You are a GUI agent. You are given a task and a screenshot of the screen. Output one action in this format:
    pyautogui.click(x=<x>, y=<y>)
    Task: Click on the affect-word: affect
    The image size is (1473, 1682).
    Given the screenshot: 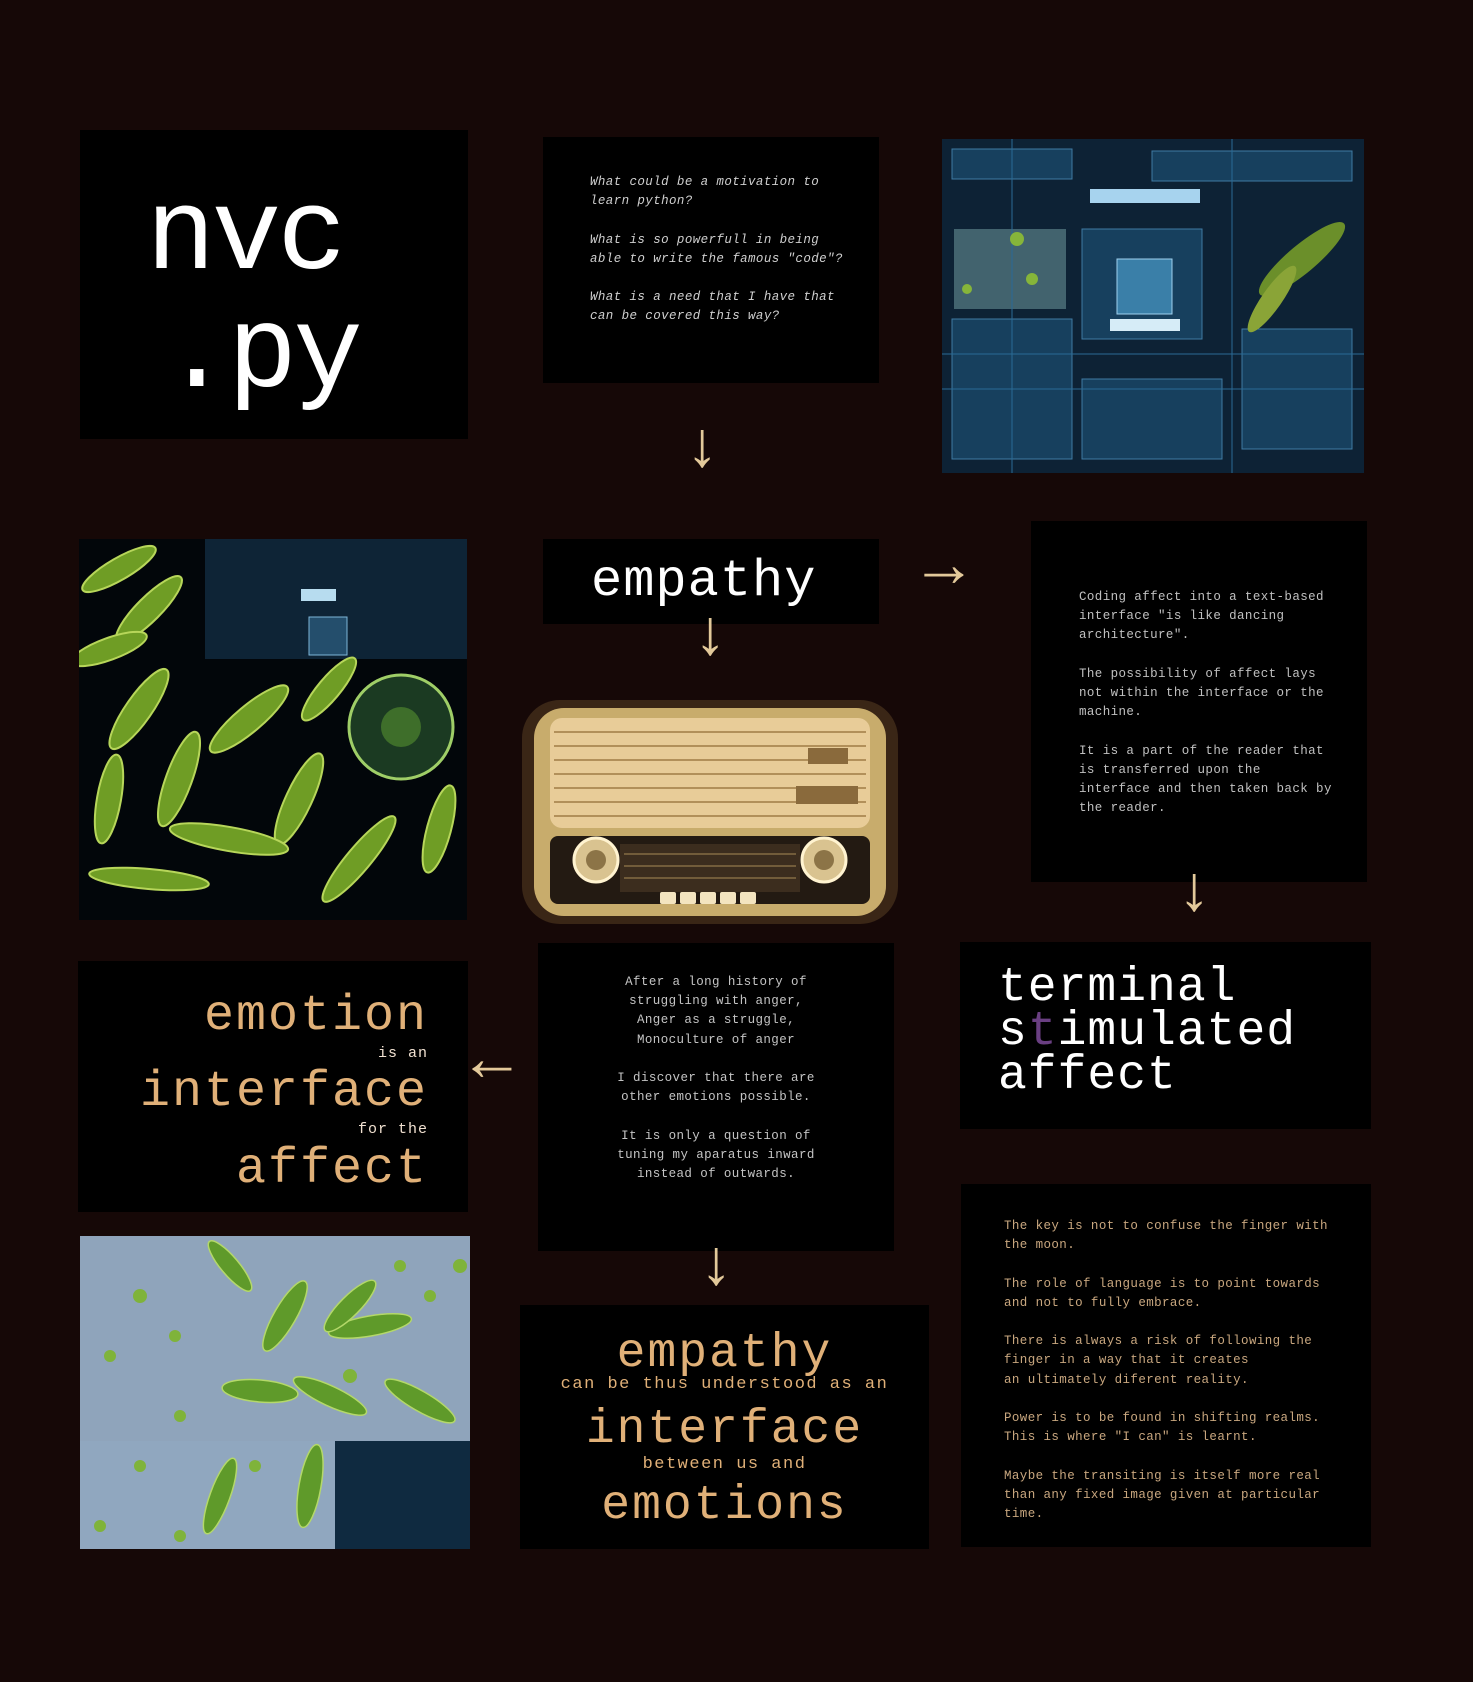 What is the action you would take?
    pyautogui.click(x=331, y=1169)
    